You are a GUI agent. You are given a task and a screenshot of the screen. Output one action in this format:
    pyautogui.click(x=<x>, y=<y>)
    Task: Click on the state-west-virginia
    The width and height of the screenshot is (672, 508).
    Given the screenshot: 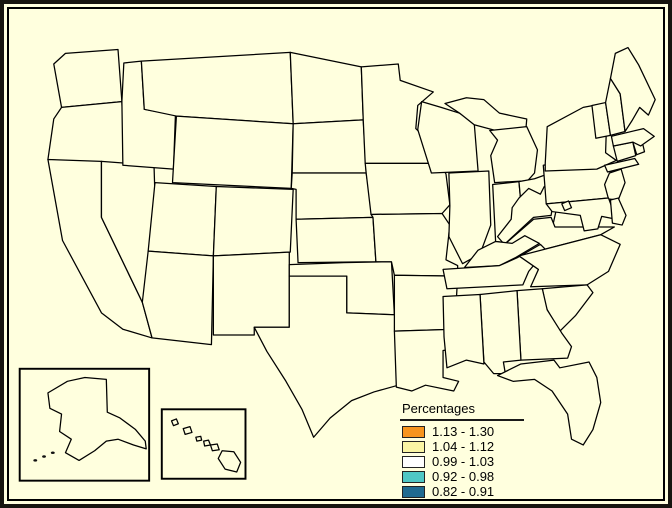 What is the action you would take?
    pyautogui.click(x=526, y=215)
    